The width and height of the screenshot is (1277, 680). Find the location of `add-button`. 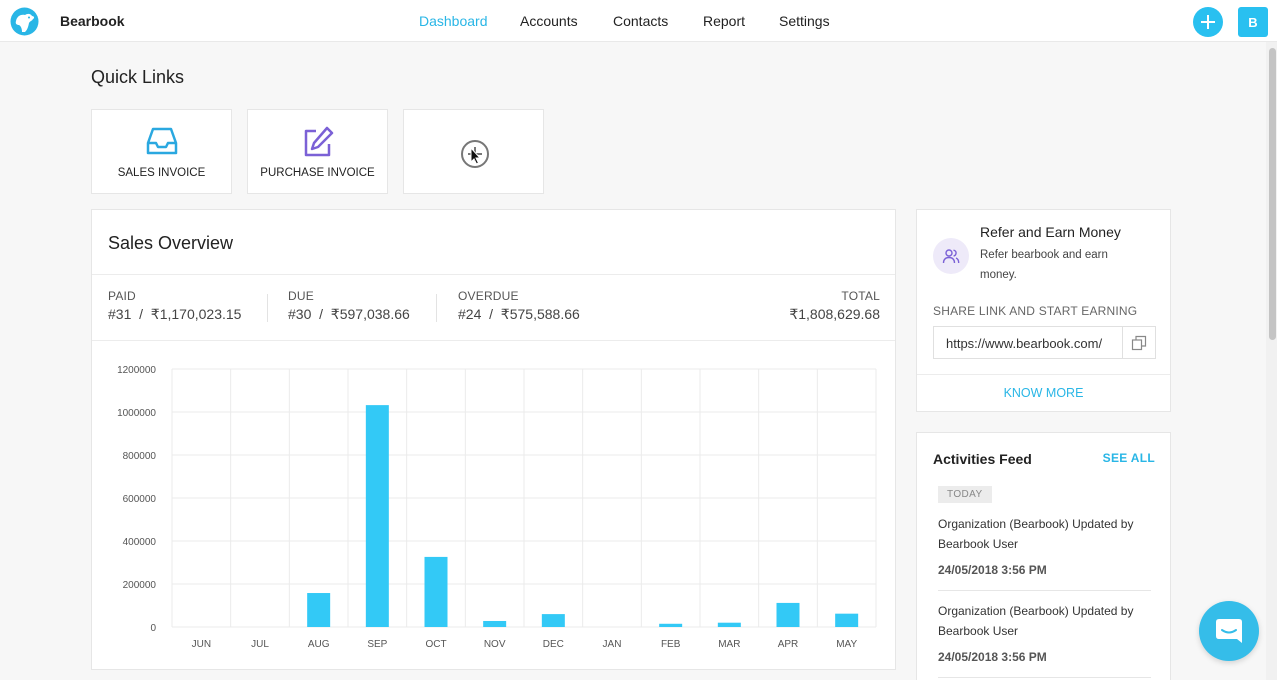

add-button is located at coordinates (1208, 22).